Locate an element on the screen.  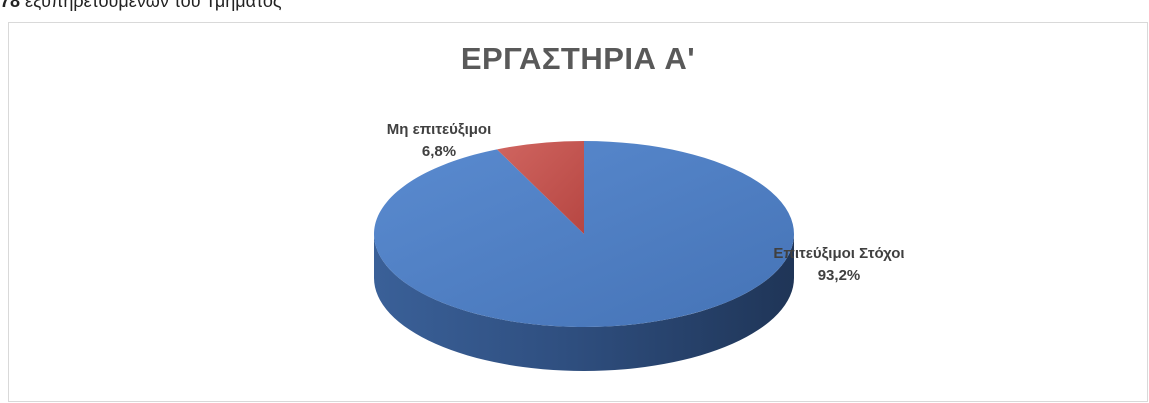
slice-label-achievable: Επιτεύξιμοι Στόχοι 93,2% is located at coordinates (839, 265).